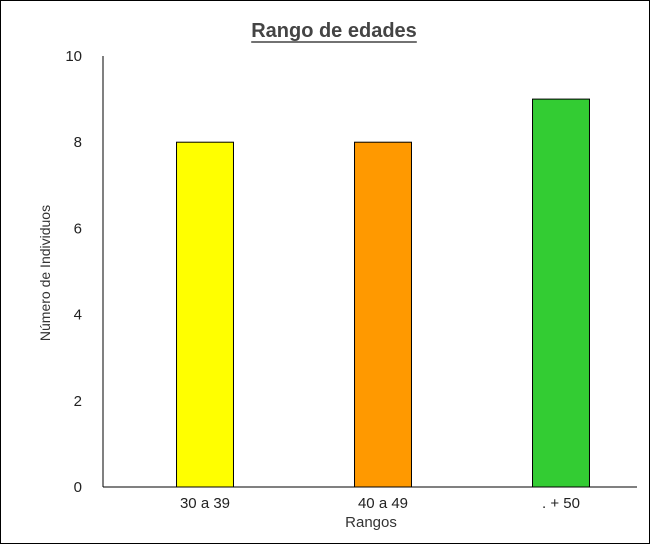 This screenshot has height=544, width=650. What do you see at coordinates (73, 56) in the screenshot?
I see `y-tick-label: 10` at bounding box center [73, 56].